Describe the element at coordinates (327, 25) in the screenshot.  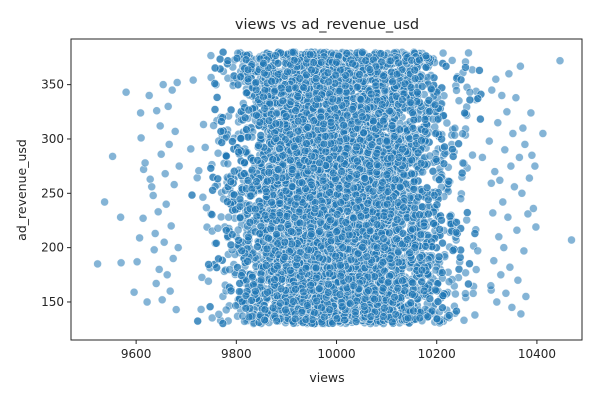
I see `chart-title: views vs ad_revenue_usd` at that location.